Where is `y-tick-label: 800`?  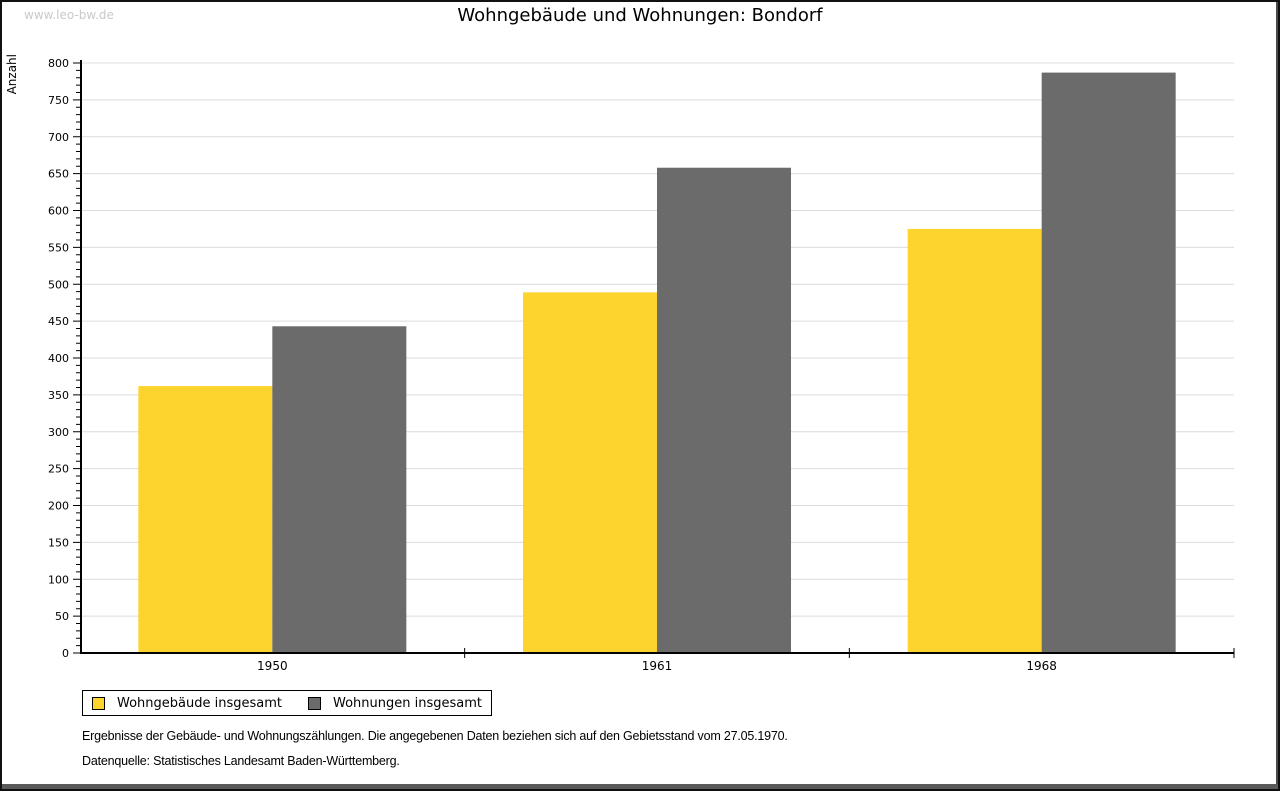 y-tick-label: 800 is located at coordinates (58, 63).